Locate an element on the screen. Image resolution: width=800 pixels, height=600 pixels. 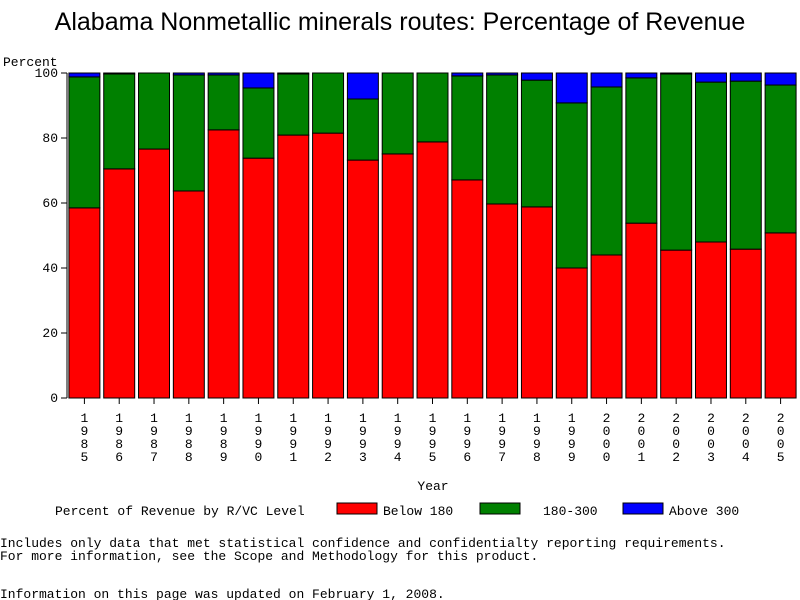
x-axis-label: Year is located at coordinates (432, 486).